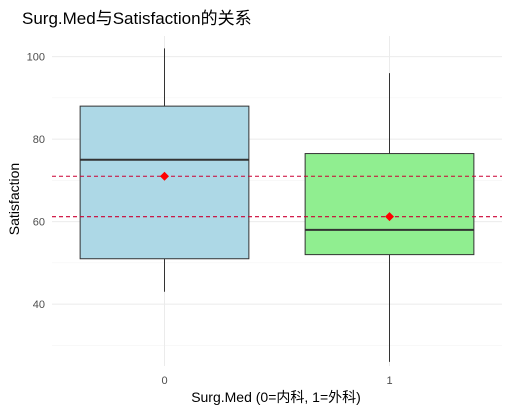  Describe the element at coordinates (276, 397) in the screenshot. I see `x-axis-label: Surg.Med (0=内科, 1=外科)` at that location.